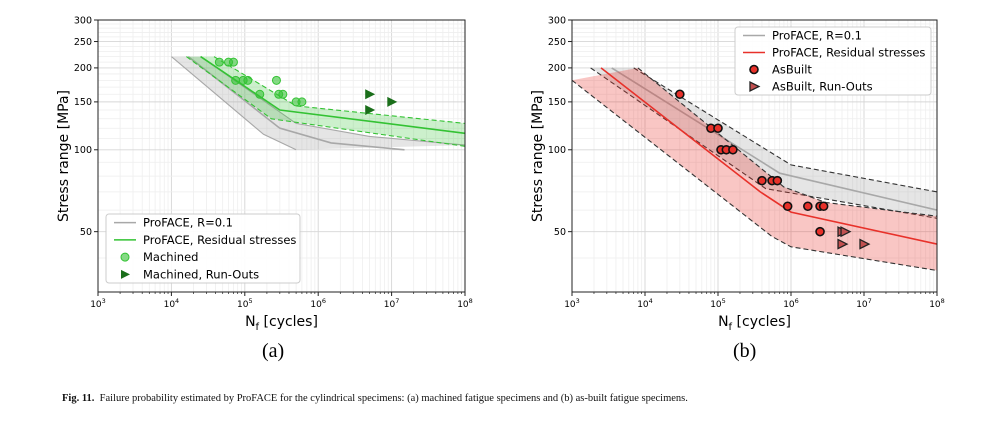 The image size is (981, 426). I want to click on legend-label: Machined, Run-Outs, so click(201, 274).